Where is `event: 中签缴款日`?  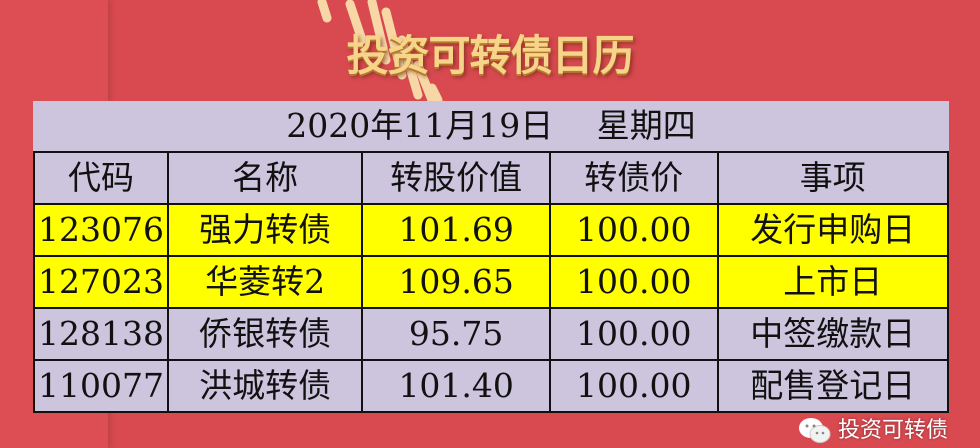 event: 中签缴款日 is located at coordinates (832, 334).